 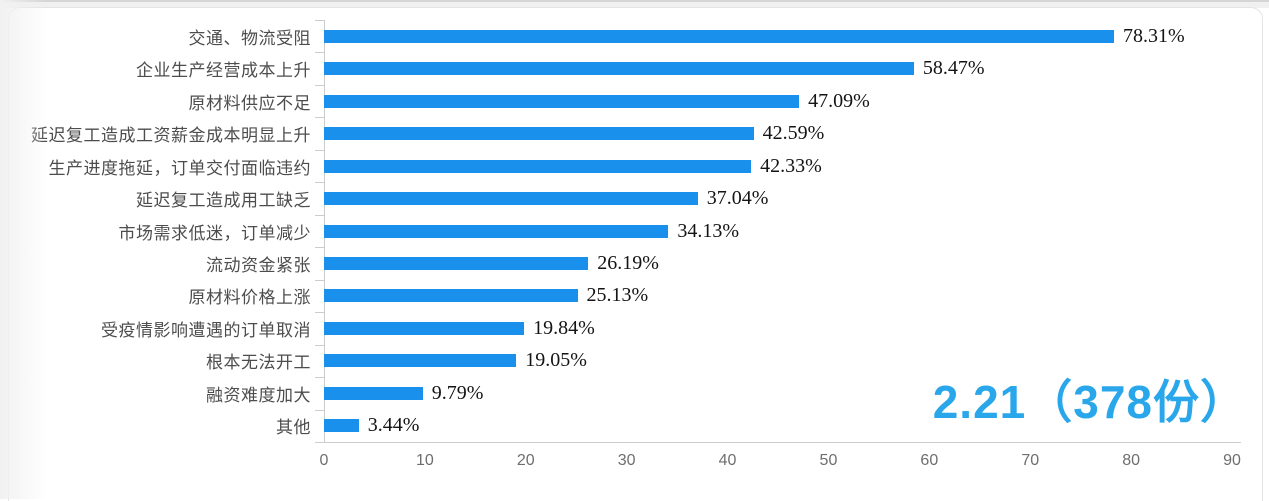 I want to click on category-label: 原材料供应不足, so click(x=249, y=103).